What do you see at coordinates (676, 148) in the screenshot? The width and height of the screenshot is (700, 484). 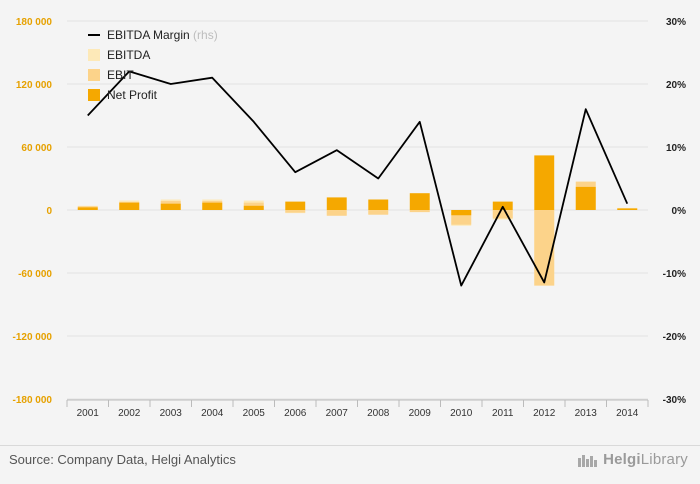 I see `y-tick-label-right: 10%` at bounding box center [676, 148].